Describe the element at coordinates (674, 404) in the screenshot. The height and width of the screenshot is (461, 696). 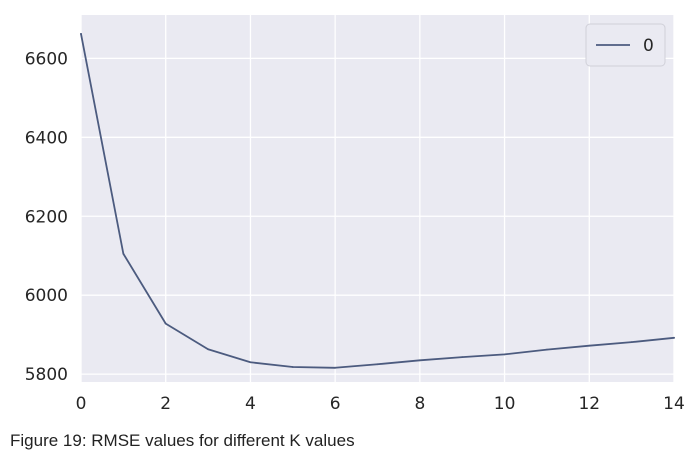
I see `x-tick-label: 14` at that location.